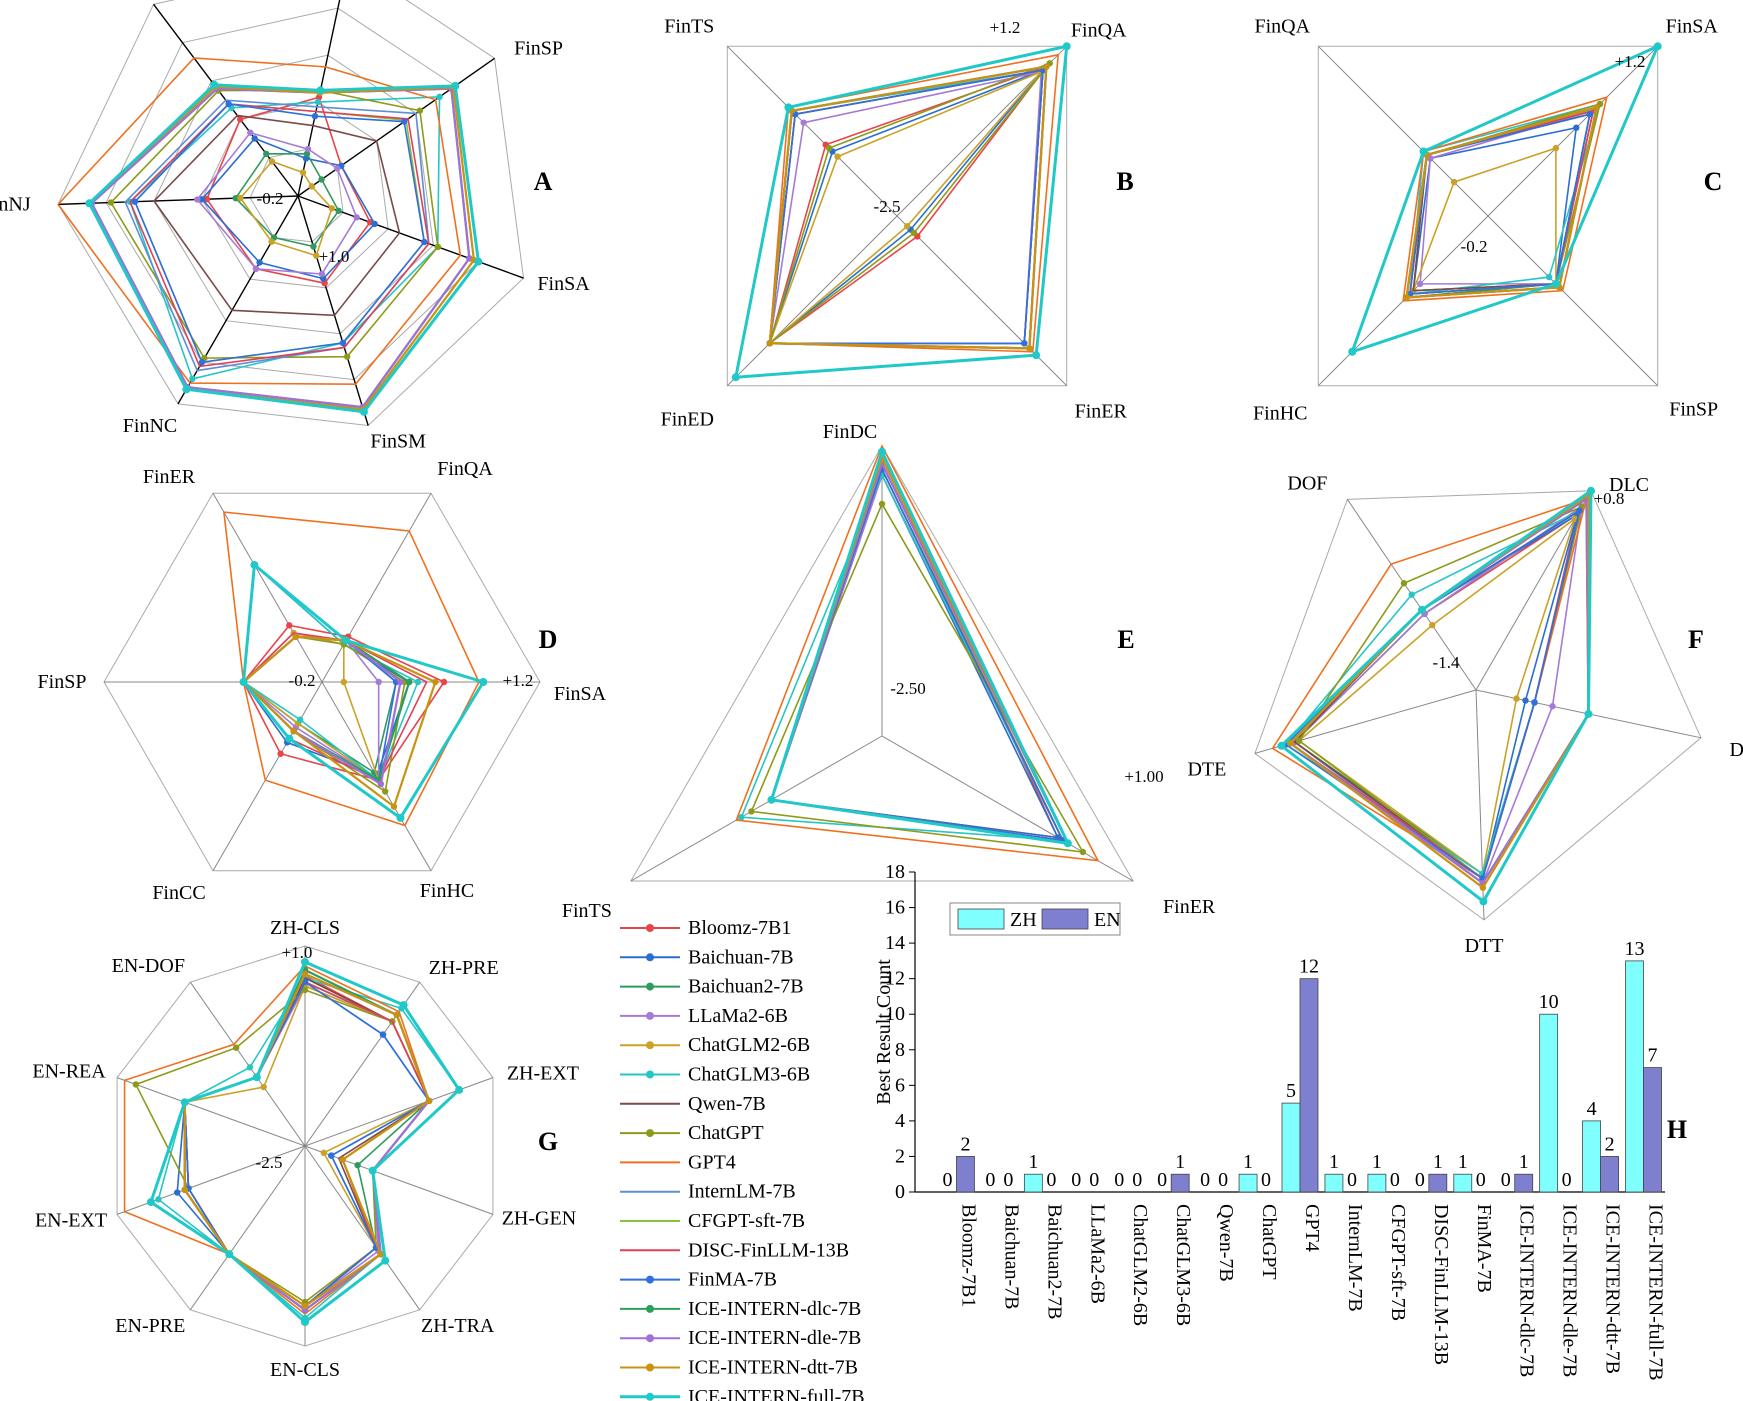  What do you see at coordinates (895, 943) in the screenshot?
I see `y-tick-label: 14` at bounding box center [895, 943].